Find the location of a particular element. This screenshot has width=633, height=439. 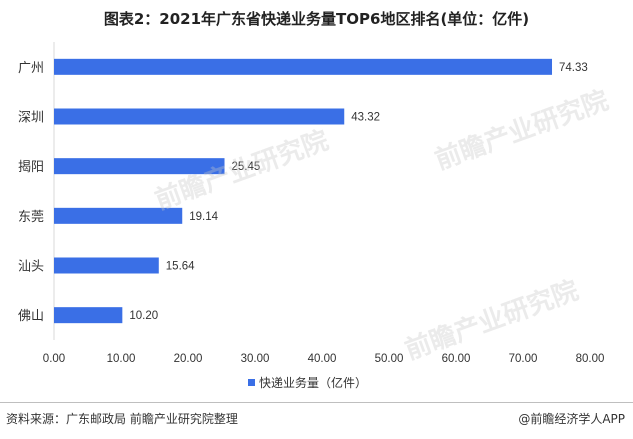

x-tick-label: 20.00 is located at coordinates (188, 359).